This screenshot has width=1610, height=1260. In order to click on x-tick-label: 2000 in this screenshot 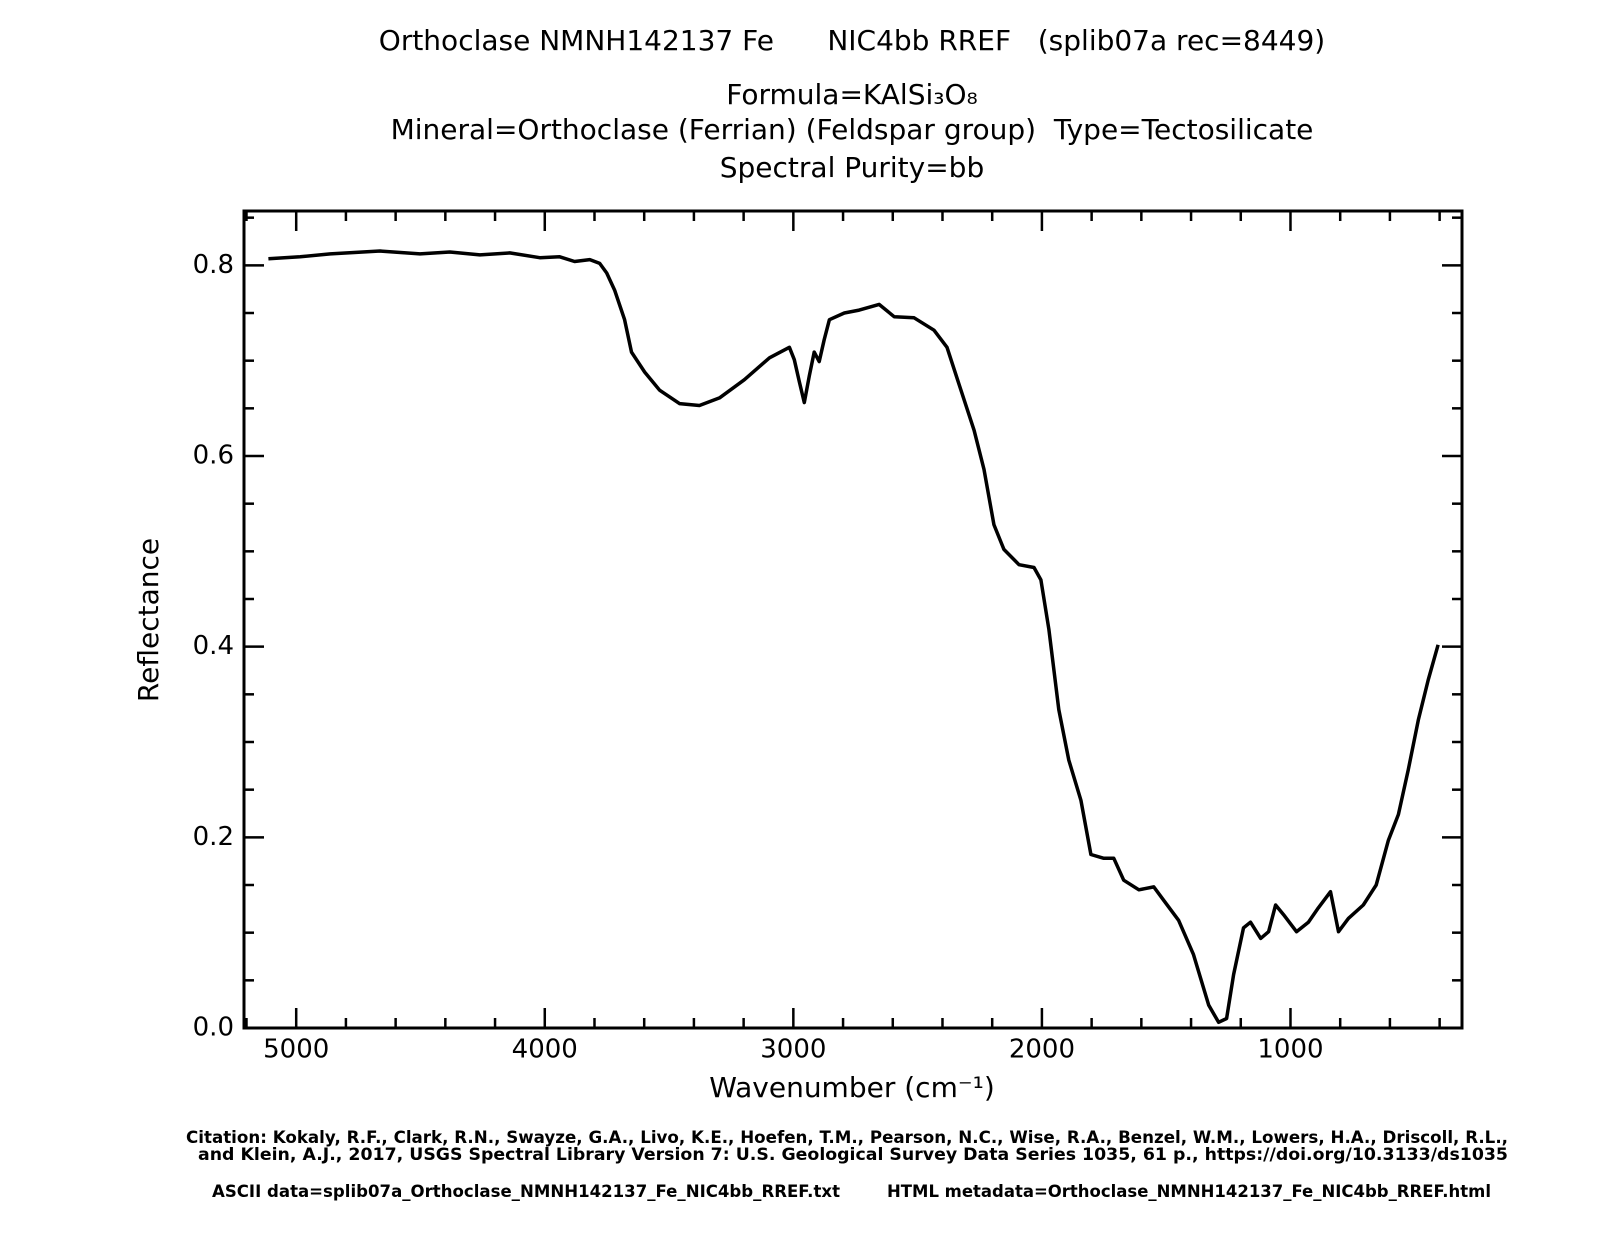, I will do `click(1042, 1050)`.